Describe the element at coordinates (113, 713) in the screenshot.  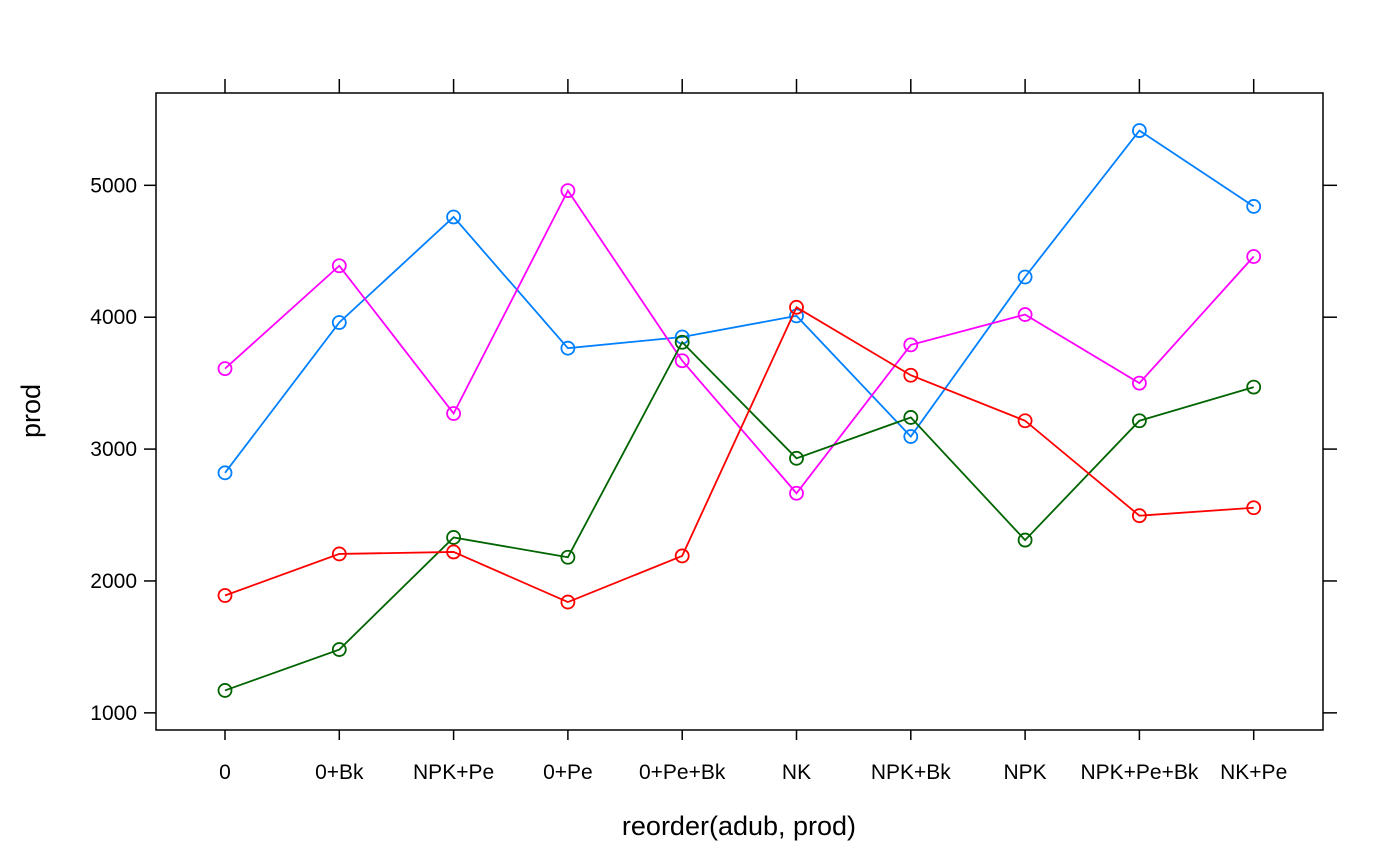
I see `y-tick-label: 1000` at that location.